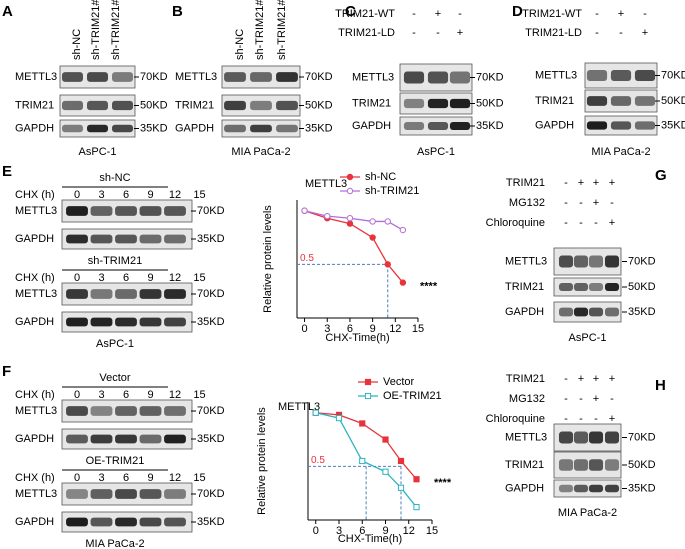 The image size is (685, 549). Describe the element at coordinates (318, 460) in the screenshot. I see `reference-label: 0.5` at that location.